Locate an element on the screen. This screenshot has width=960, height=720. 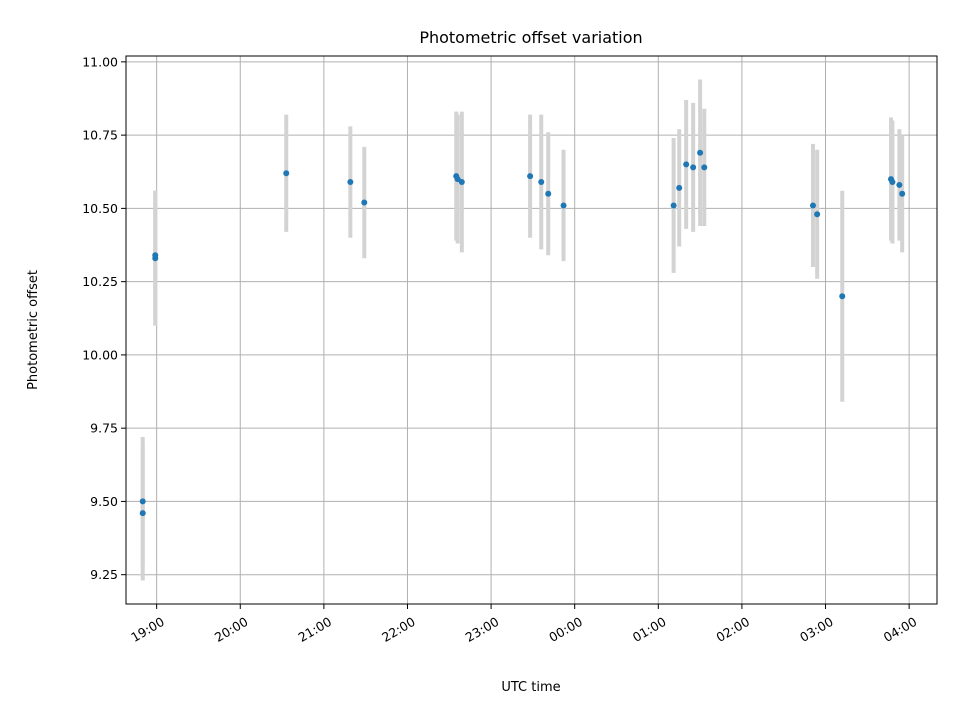
y-tick-label: 10.75 is located at coordinates (100, 135).